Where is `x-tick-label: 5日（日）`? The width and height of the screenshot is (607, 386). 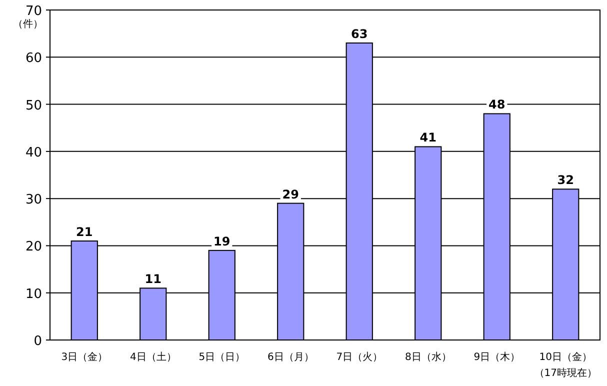
x-tick-label: 5日（日） is located at coordinates (222, 357).